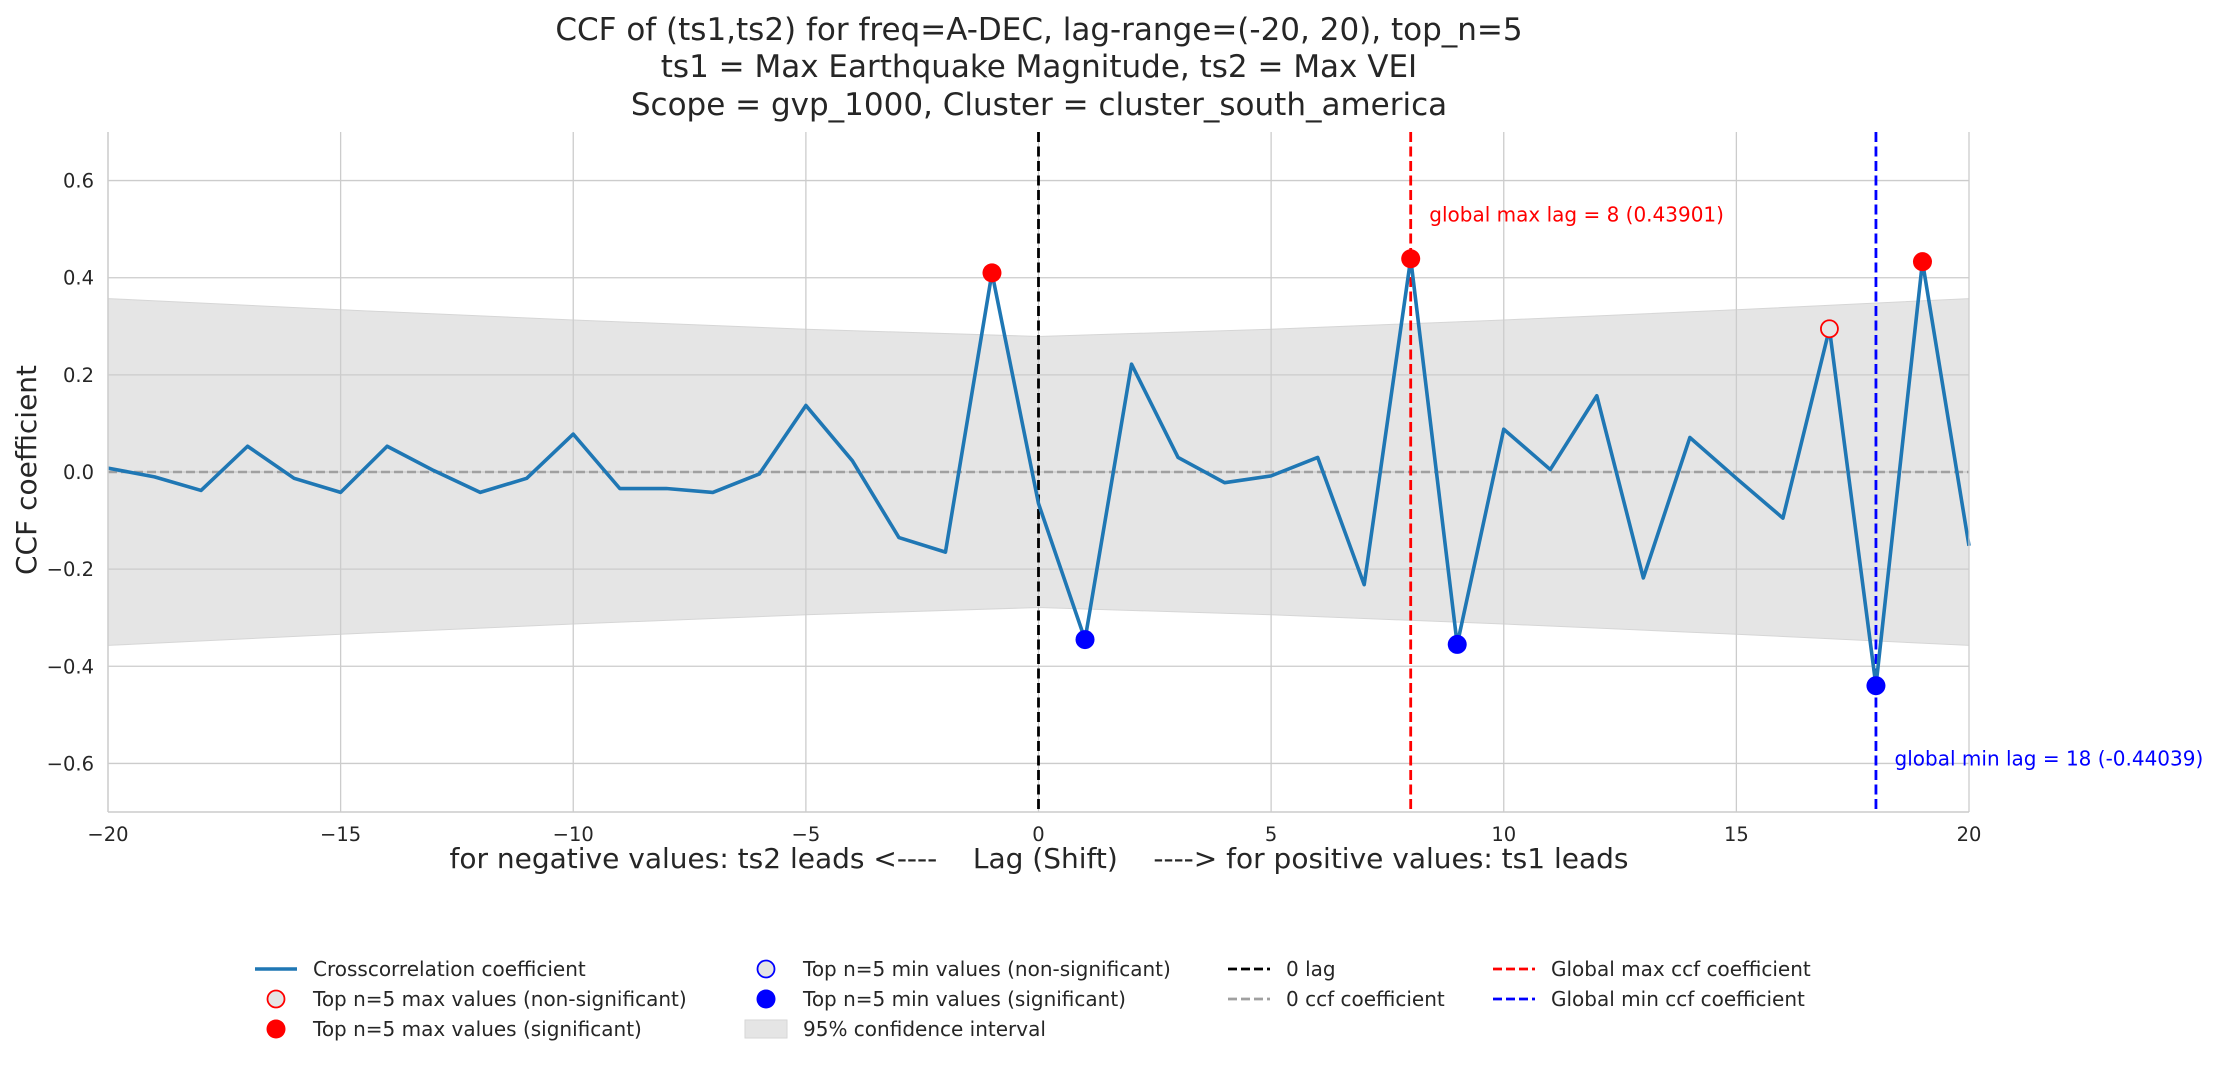  Describe the element at coordinates (78, 472) in the screenshot. I see `y-tick-label: 0.0` at that location.